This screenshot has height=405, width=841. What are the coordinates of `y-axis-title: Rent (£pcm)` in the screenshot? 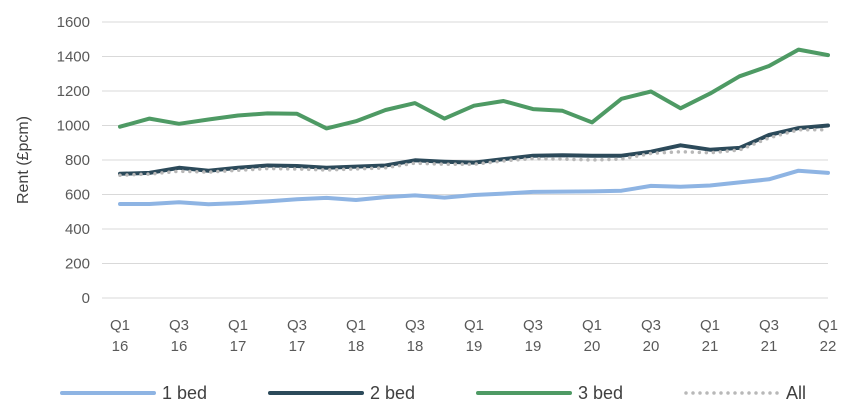 It's located at (23, 160).